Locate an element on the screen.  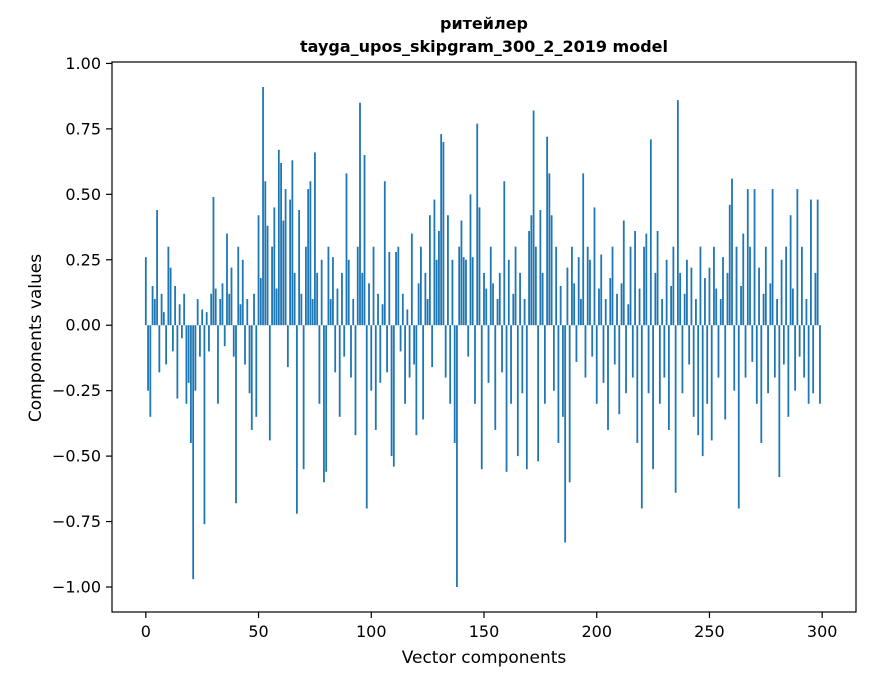
chart-title: ритейлер is located at coordinates (484, 23).